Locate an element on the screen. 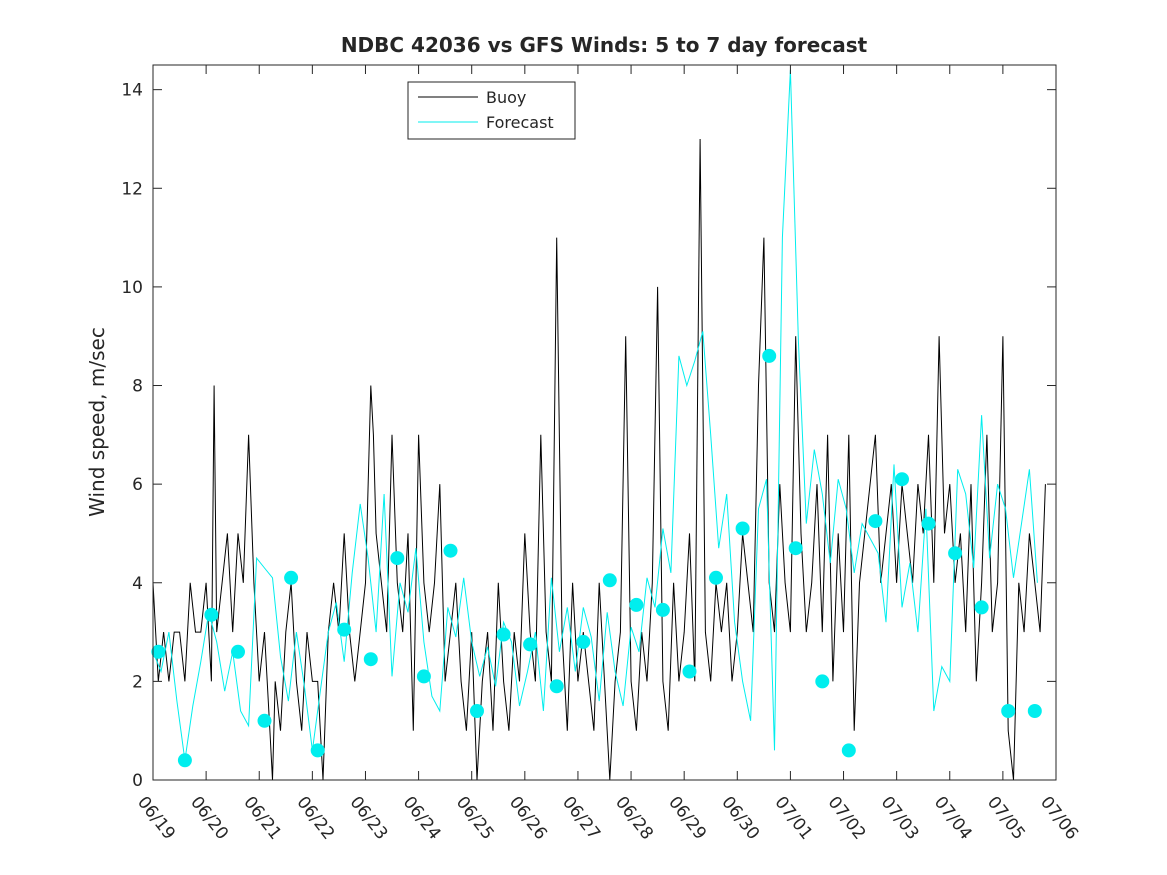 The height and width of the screenshot is (875, 1167). x-tick-label: 06/27 is located at coordinates (581, 818).